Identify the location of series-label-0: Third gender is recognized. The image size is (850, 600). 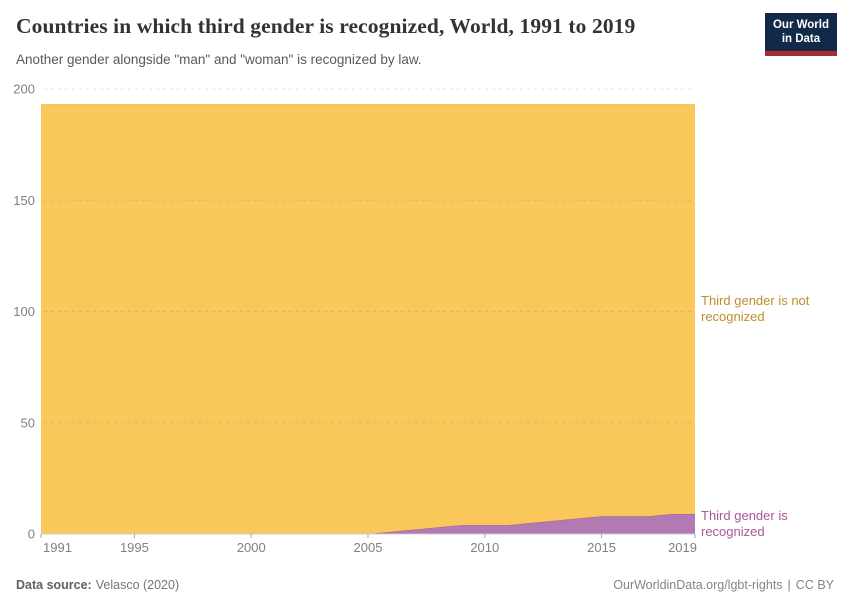
(744, 523).